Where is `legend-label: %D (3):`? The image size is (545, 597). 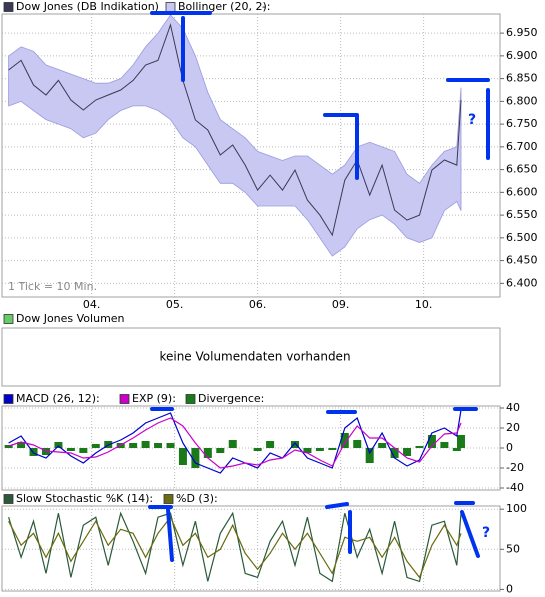
legend-label: %D (3): is located at coordinates (197, 498).